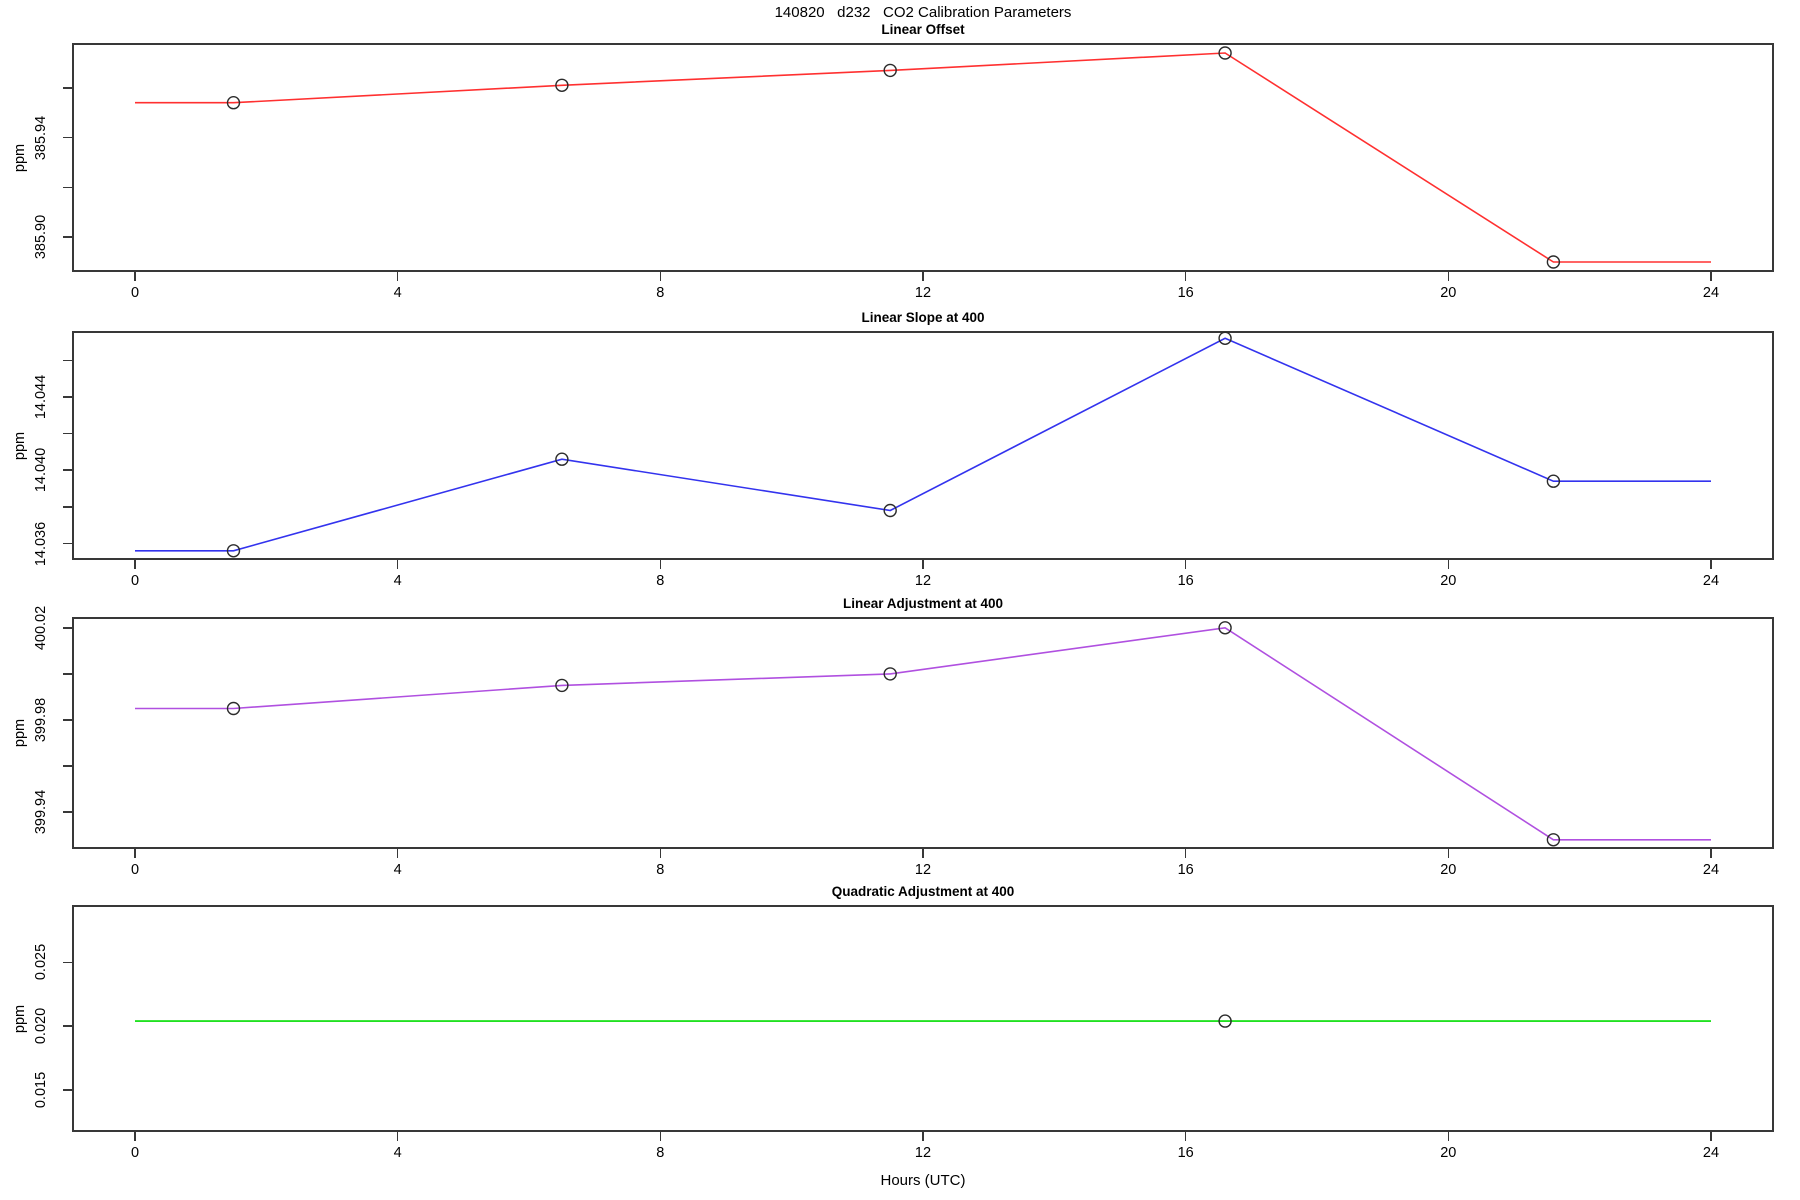  I want to click on y-tick-label: 400.02, so click(41, 628).